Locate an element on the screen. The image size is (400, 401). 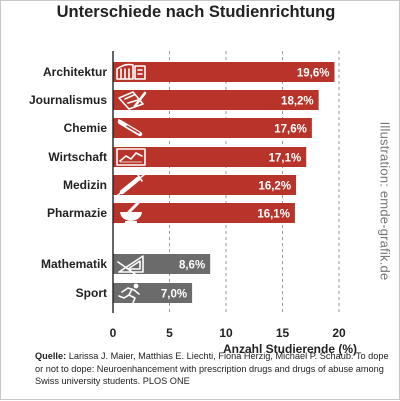
growth-chart-icon is located at coordinates (131, 157).